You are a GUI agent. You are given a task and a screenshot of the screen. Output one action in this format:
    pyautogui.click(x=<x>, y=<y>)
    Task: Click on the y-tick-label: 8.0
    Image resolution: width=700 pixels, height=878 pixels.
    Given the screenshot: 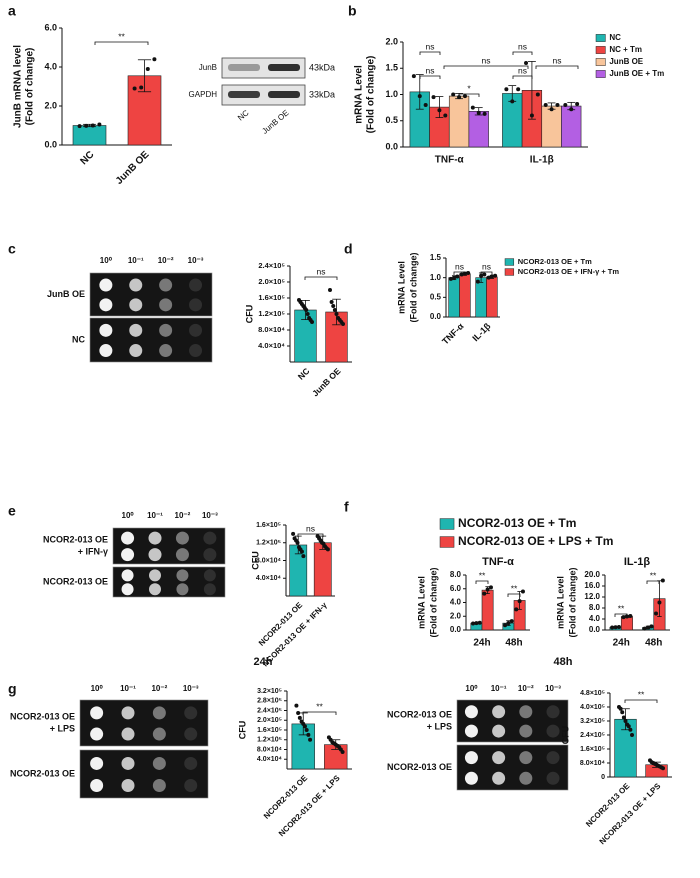 What is the action you would take?
    pyautogui.click(x=595, y=607)
    